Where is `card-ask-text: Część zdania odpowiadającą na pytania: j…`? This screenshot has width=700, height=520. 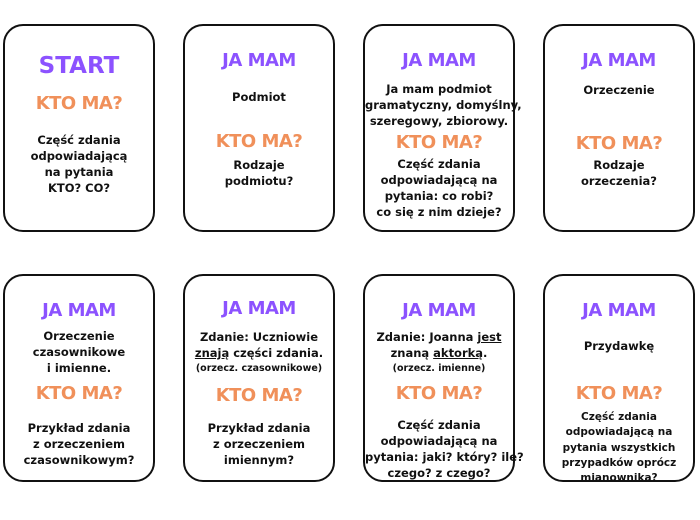 card-ask-text: Część zdania odpowiadającą na pytania: j… is located at coordinates (444, 449).